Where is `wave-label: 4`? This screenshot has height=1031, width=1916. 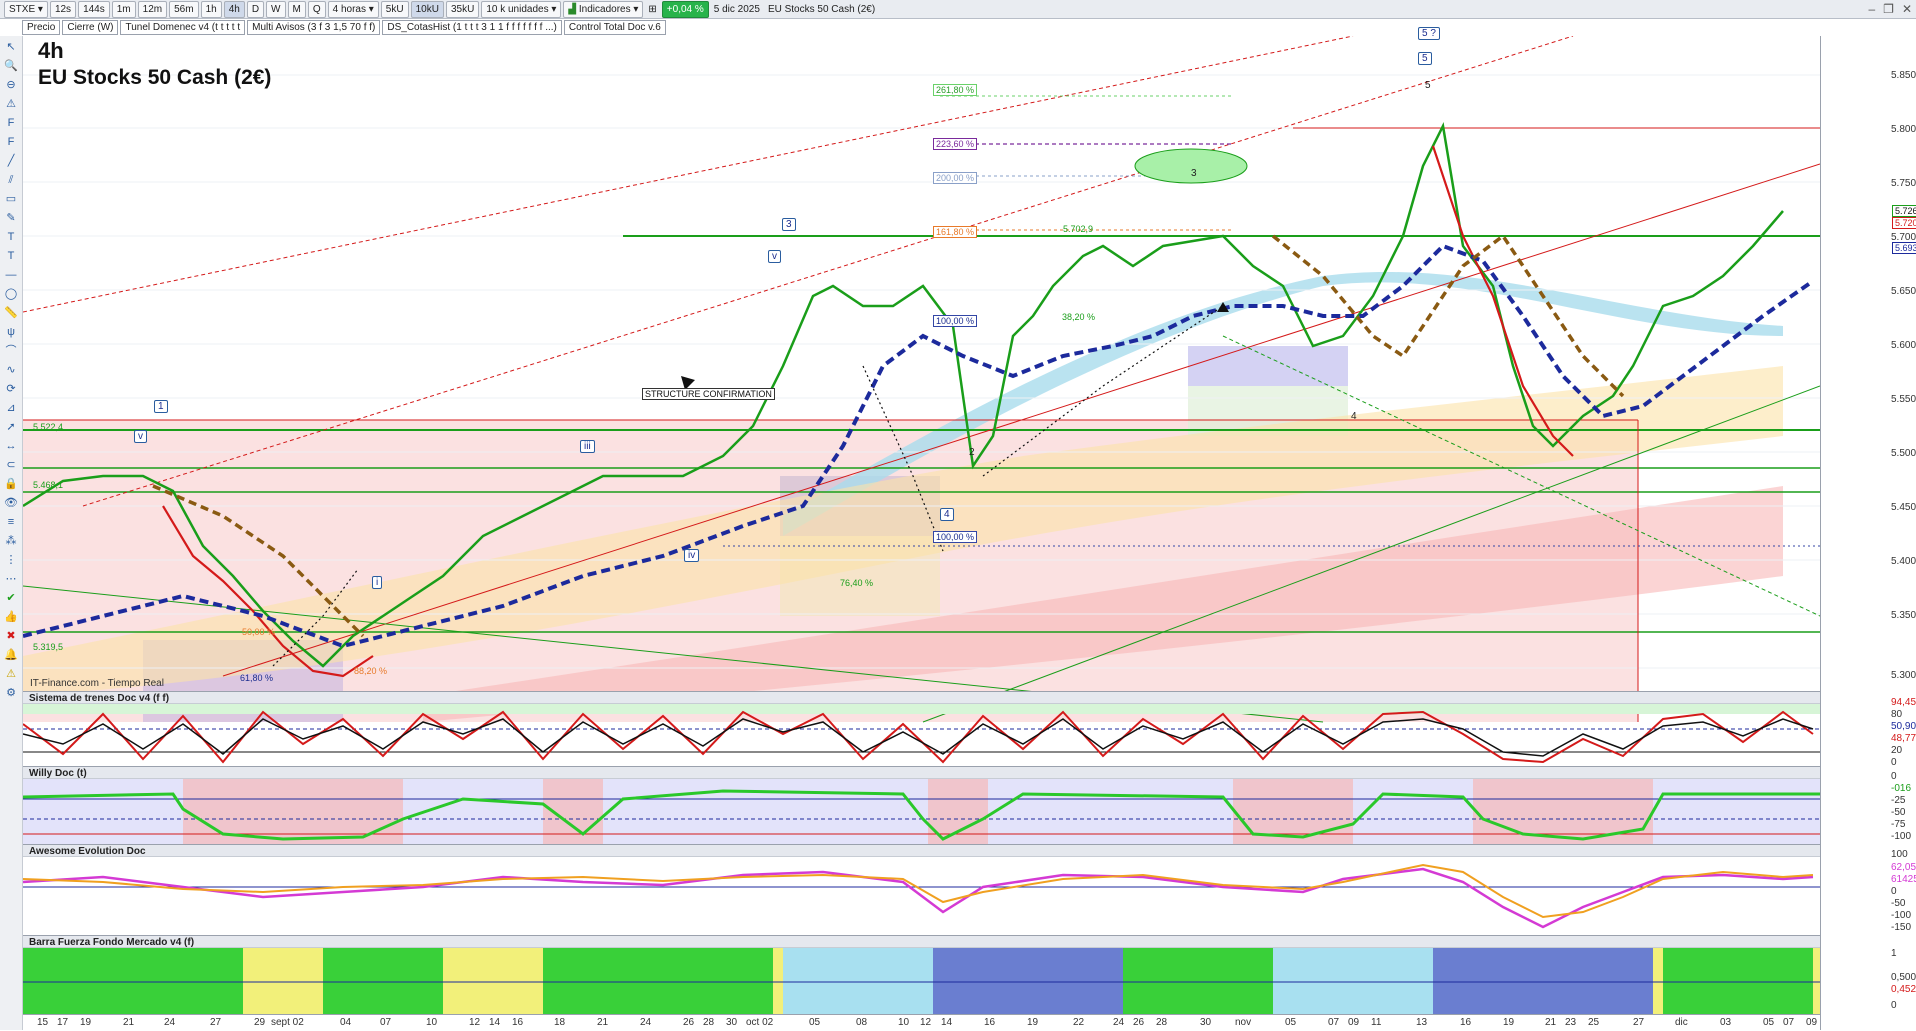 wave-label: 4 is located at coordinates (947, 514).